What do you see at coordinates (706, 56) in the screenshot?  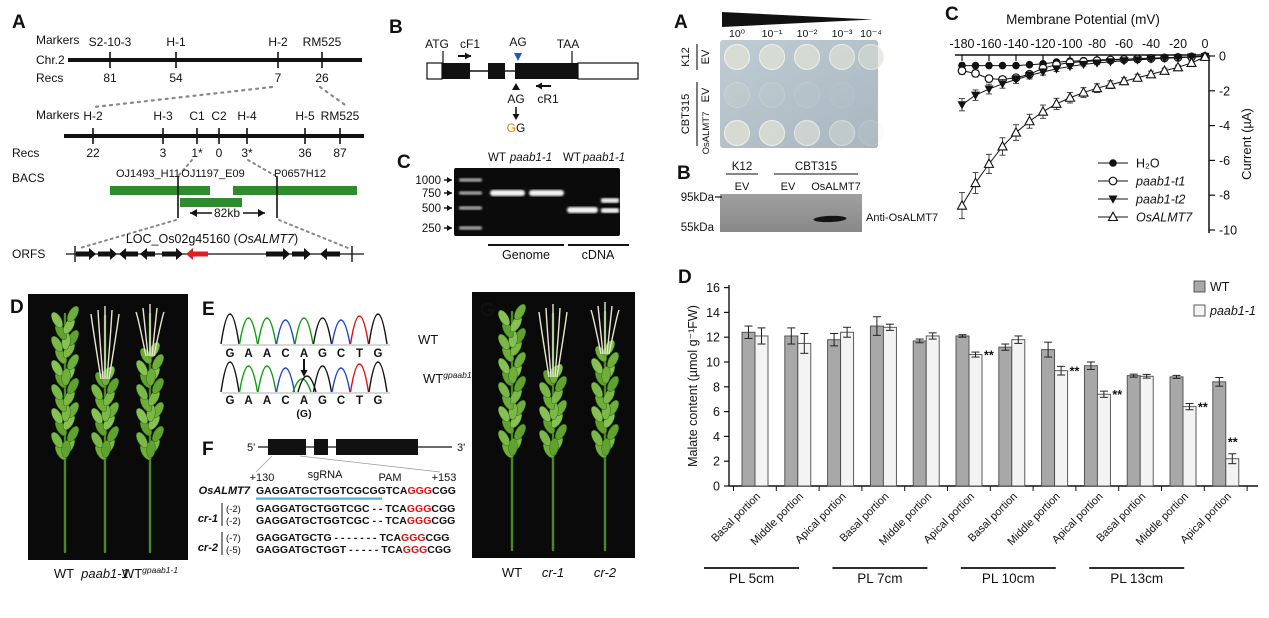 I see `construct-label: EV` at bounding box center [706, 56].